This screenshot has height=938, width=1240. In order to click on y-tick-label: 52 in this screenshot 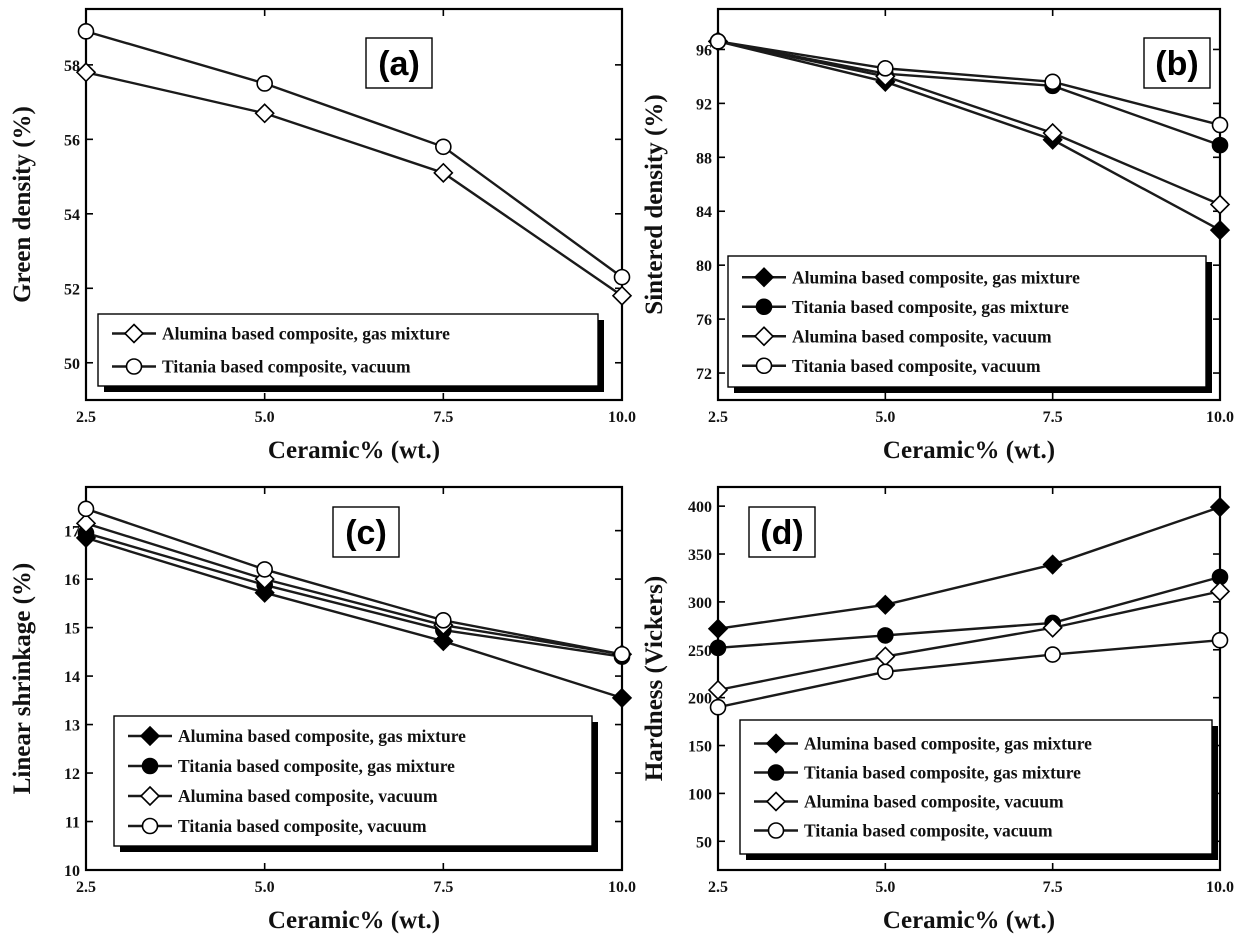, I will do `click(72, 289)`.